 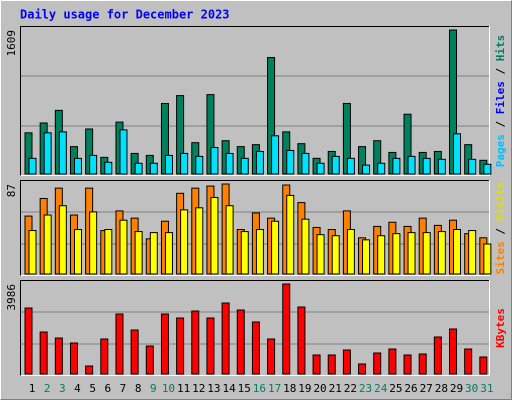 I want to click on x-tick-label: 10, so click(x=168, y=388).